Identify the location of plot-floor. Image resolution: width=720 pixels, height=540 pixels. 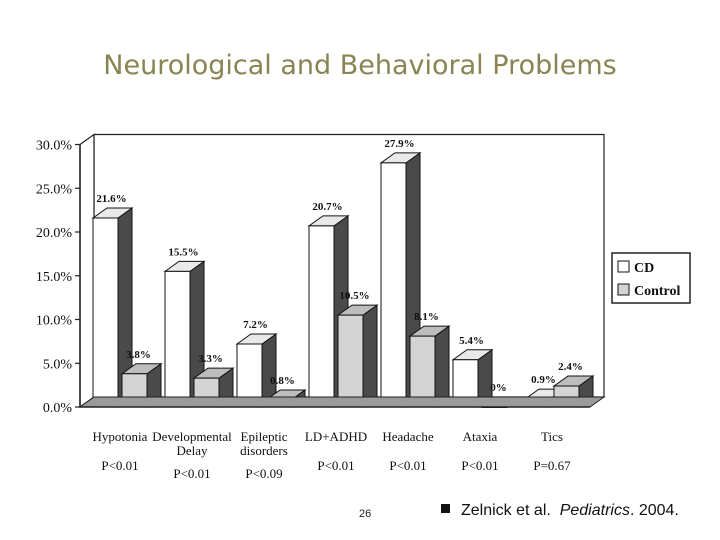
(342, 402).